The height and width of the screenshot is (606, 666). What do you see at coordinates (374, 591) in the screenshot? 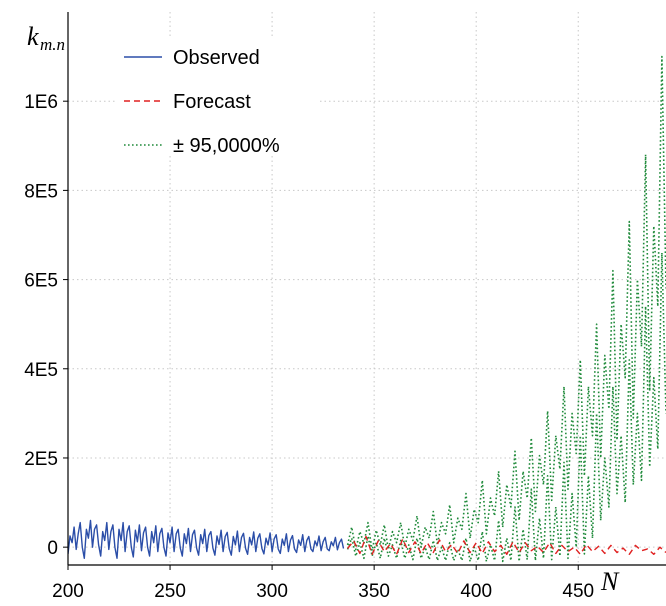
I see `x-tick-label: 350` at bounding box center [374, 591].